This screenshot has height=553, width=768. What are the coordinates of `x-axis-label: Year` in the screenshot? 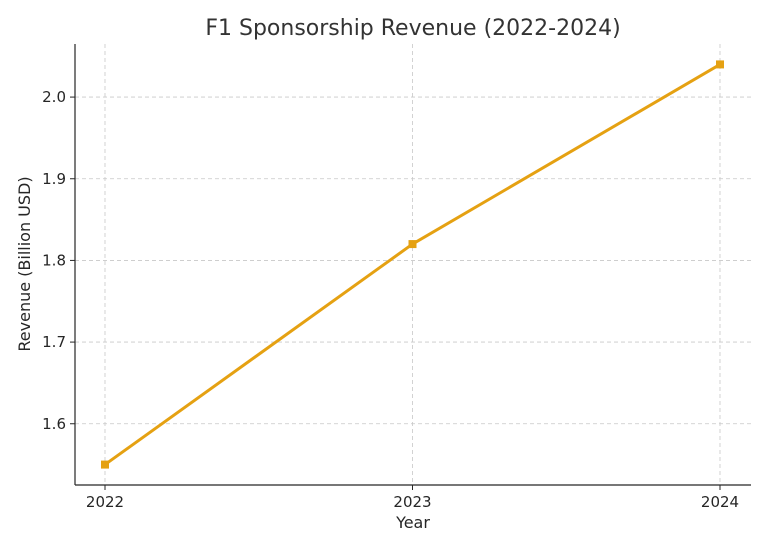 It's located at (412, 522).